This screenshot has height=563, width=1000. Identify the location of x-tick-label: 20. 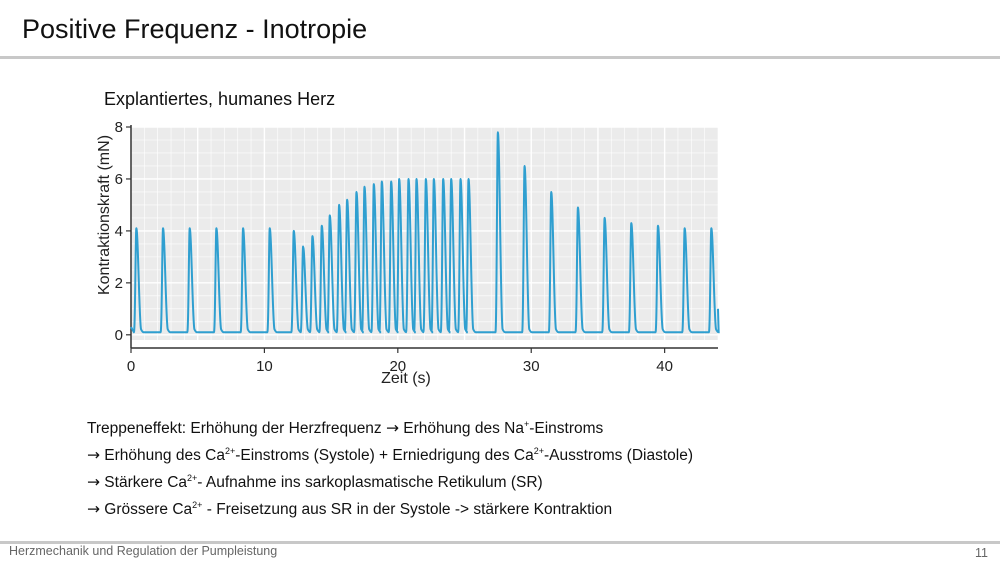
(397, 366).